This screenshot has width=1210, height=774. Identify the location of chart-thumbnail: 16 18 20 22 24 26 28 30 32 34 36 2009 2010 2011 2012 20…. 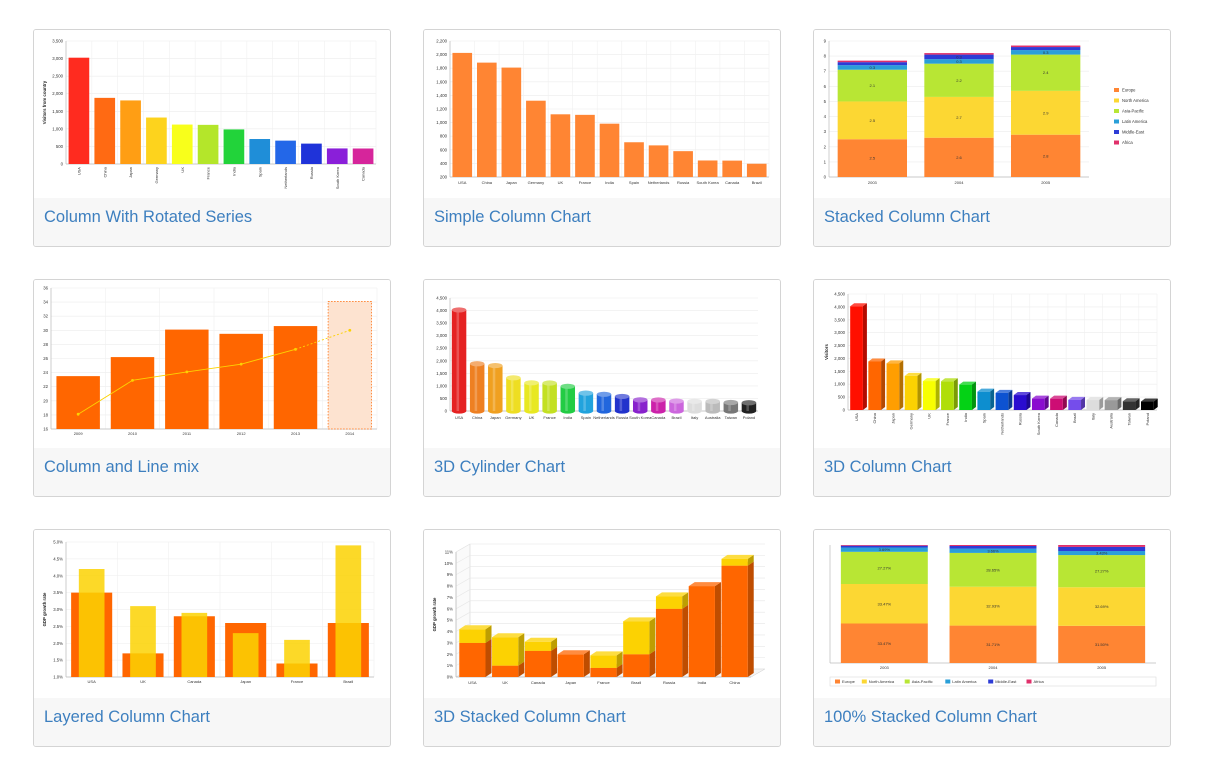
(212, 364).